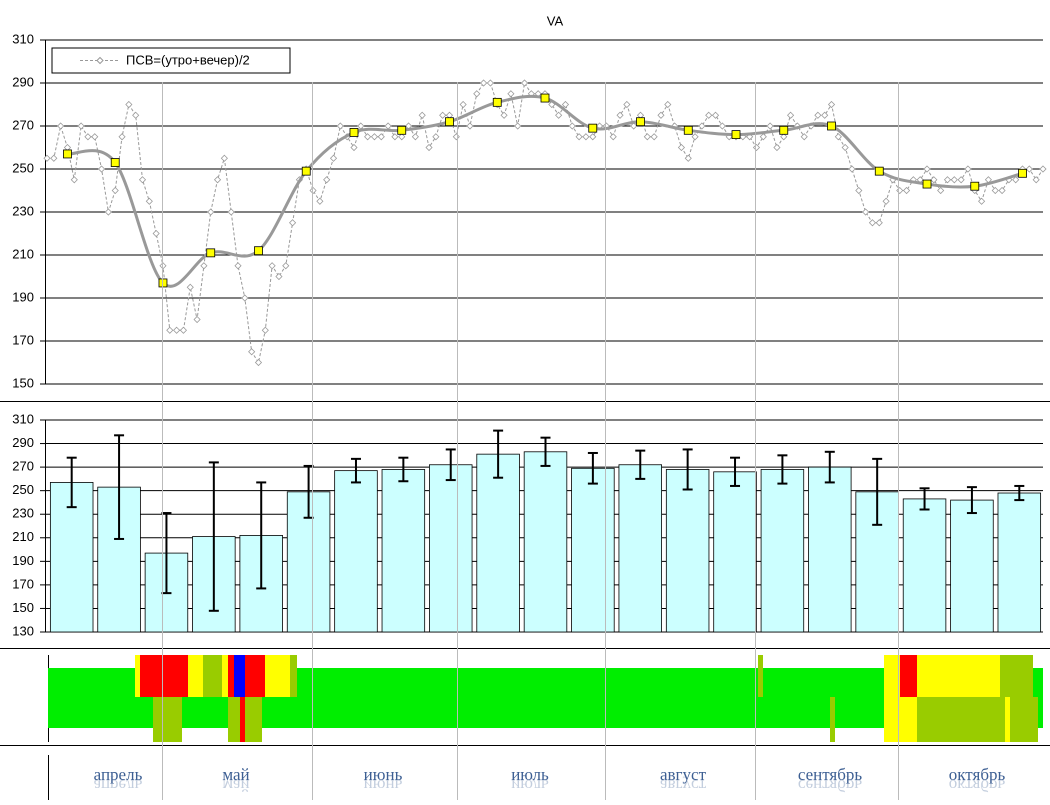  What do you see at coordinates (23, 630) in the screenshot?
I see `y-tick-label: 130` at bounding box center [23, 630].